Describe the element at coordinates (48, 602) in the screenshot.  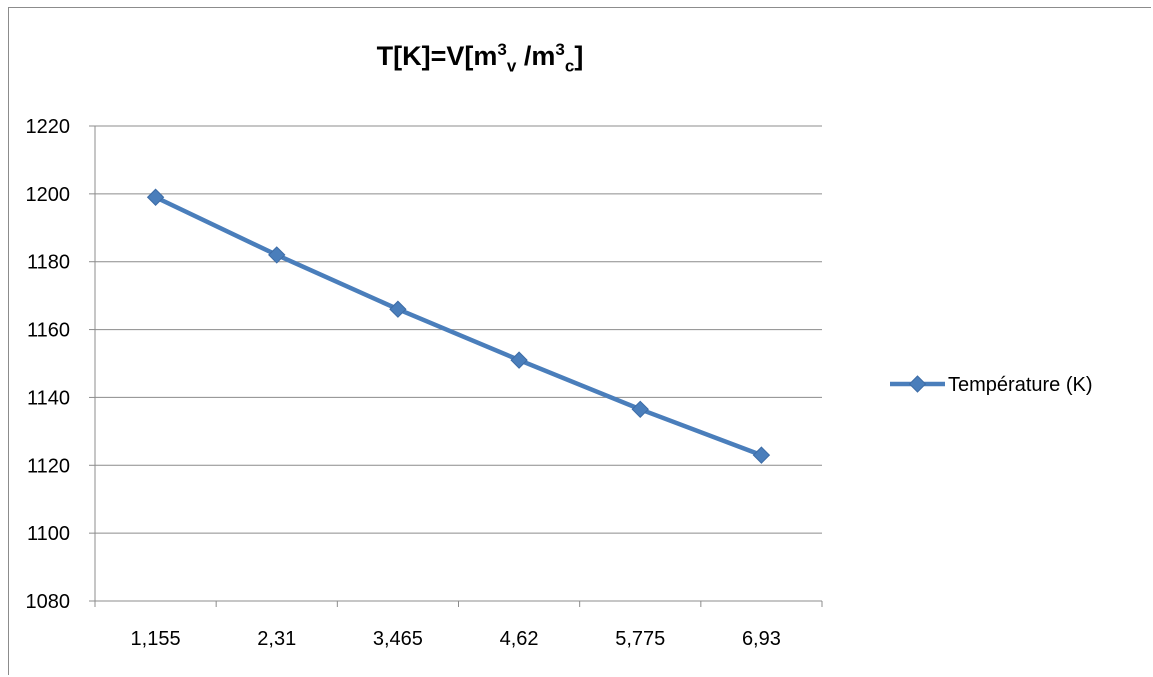
I see `y-tick-label: 1080` at that location.